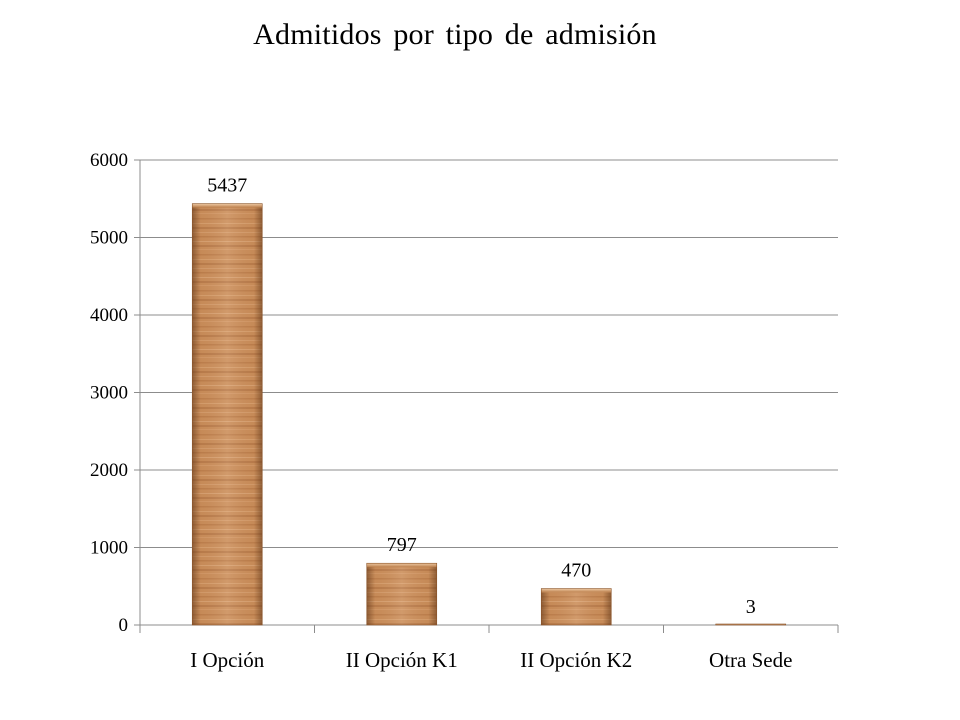 The image size is (960, 720). What do you see at coordinates (576, 571) in the screenshot?
I see `data-label: 470` at bounding box center [576, 571].